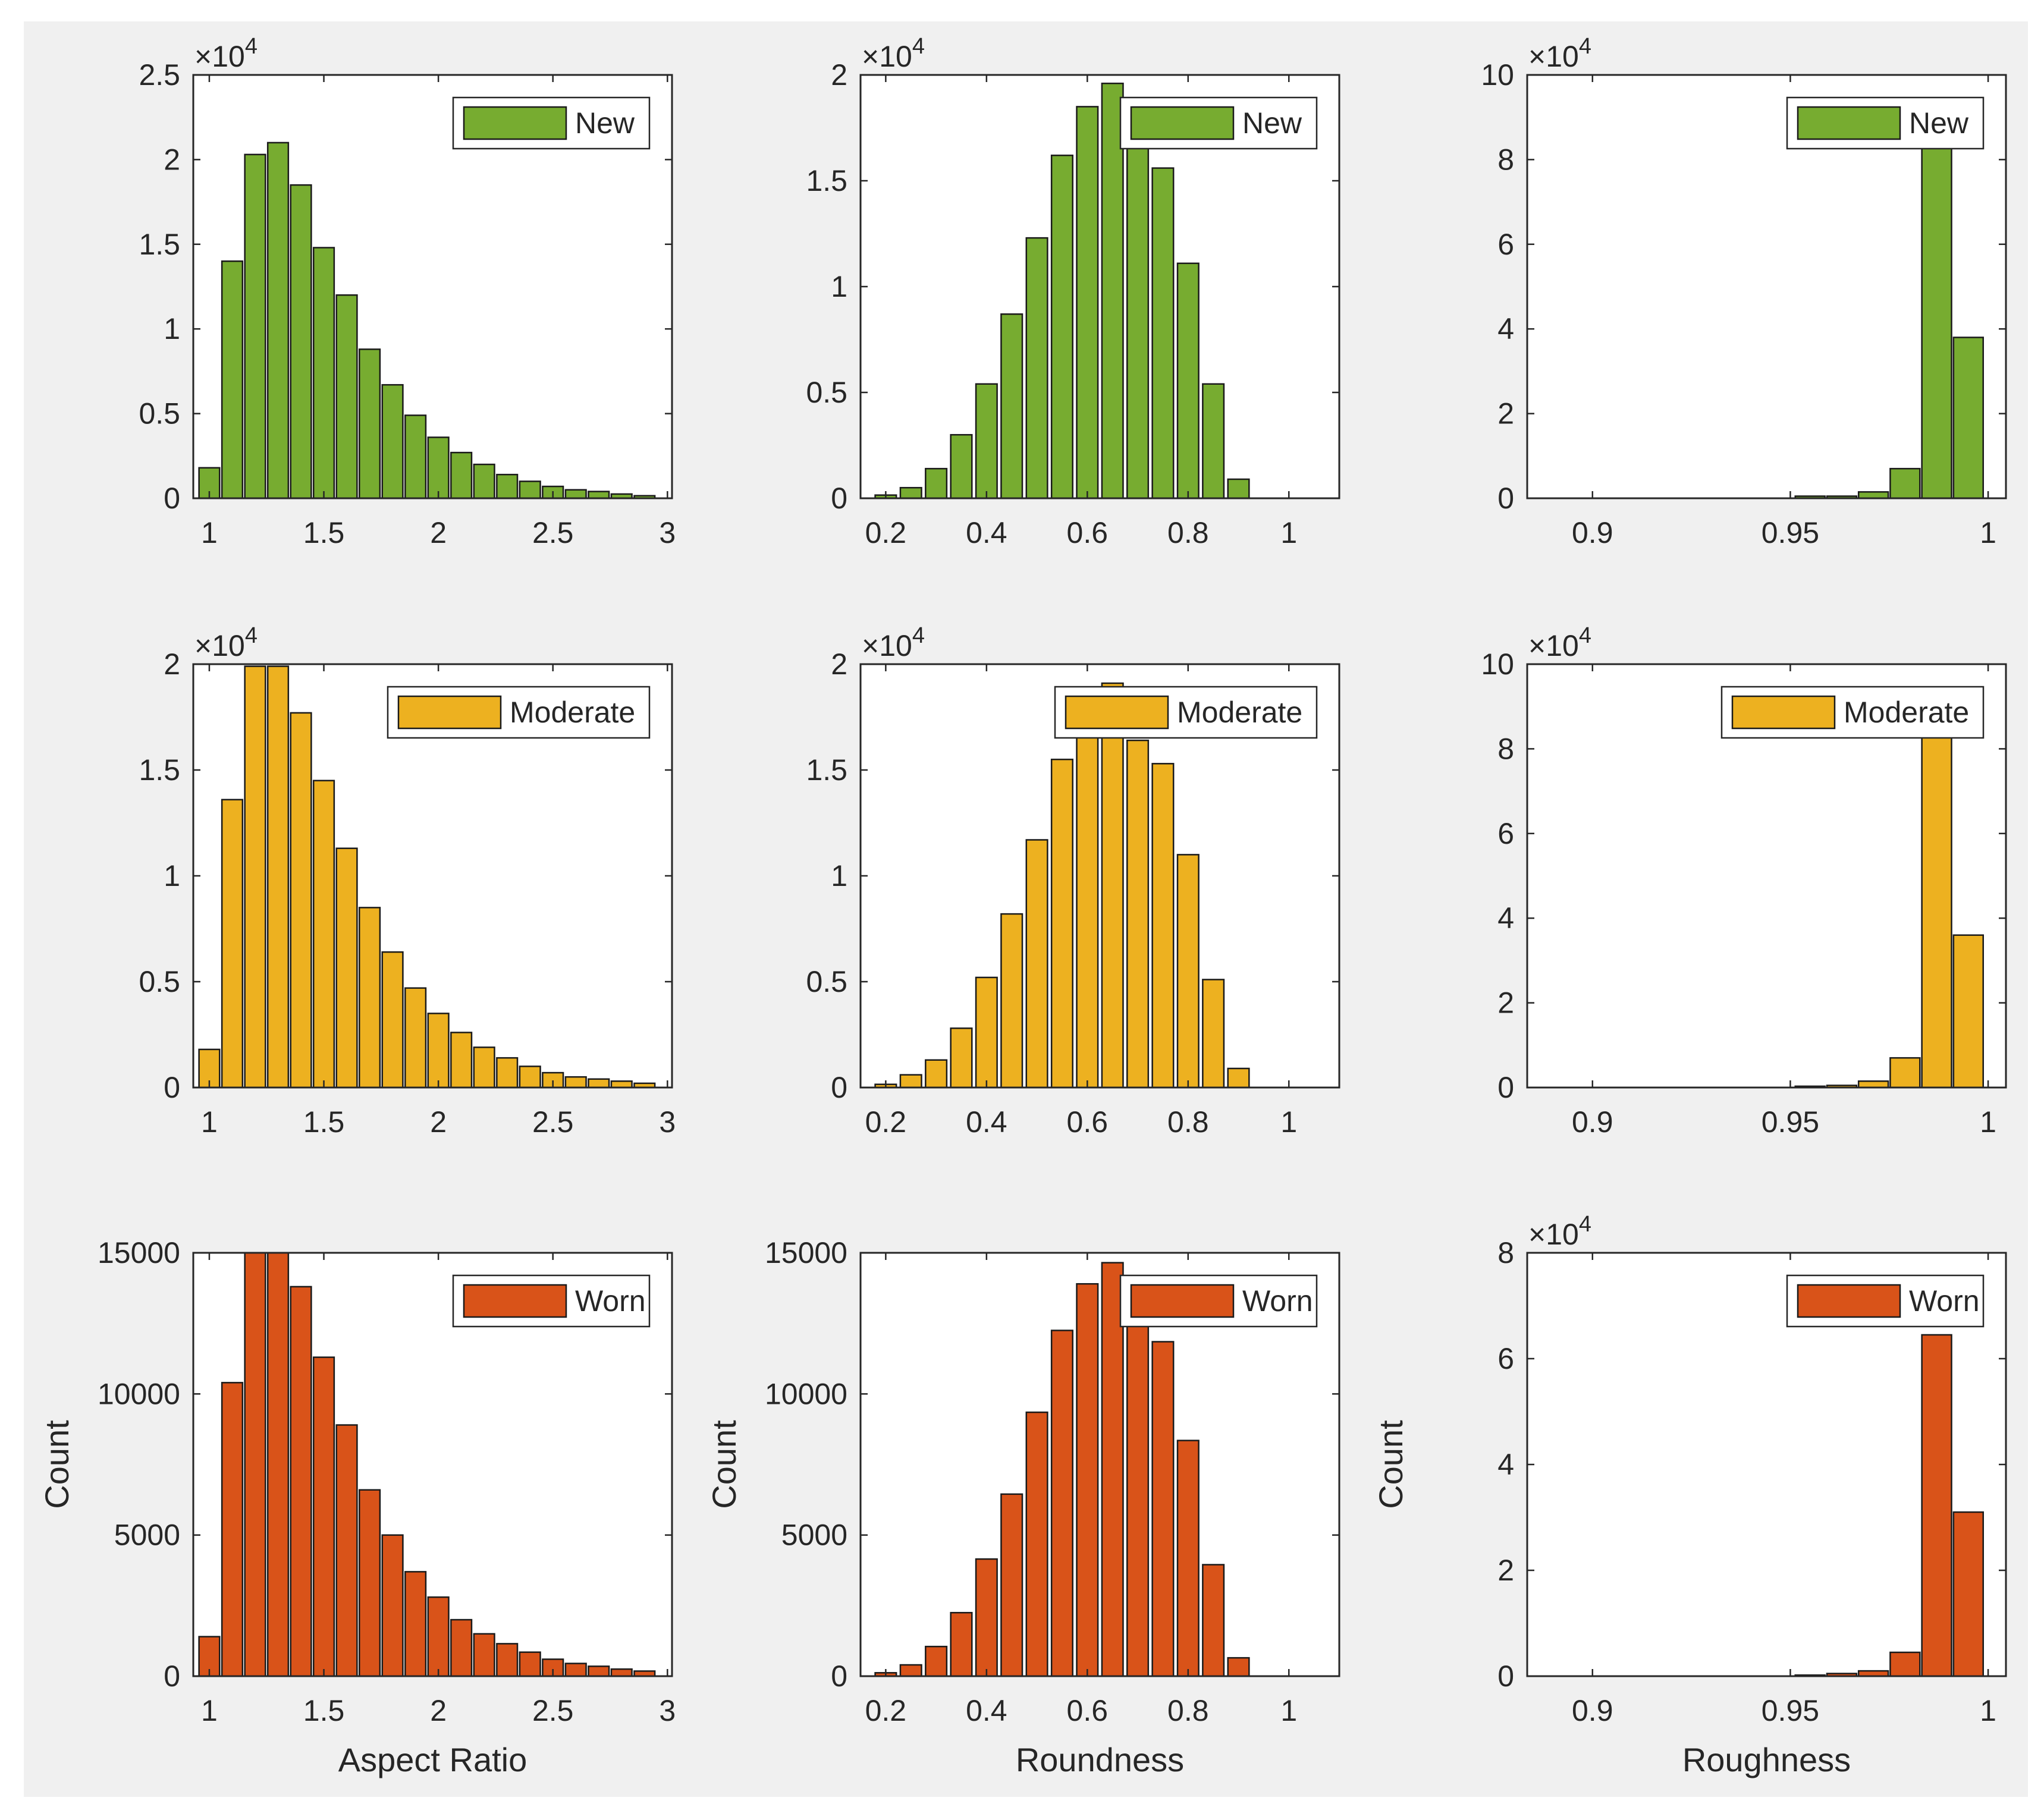 The image size is (2044, 1804). Describe the element at coordinates (159, 245) in the screenshot. I see `y-tick-label: 1.5` at that location.